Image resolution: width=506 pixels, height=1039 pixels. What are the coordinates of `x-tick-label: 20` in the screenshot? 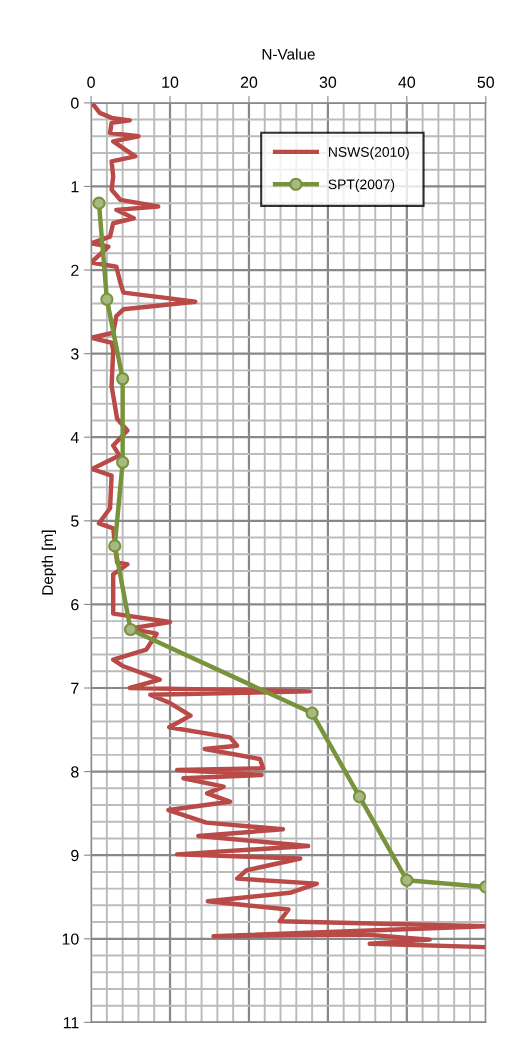 It's located at (249, 82).